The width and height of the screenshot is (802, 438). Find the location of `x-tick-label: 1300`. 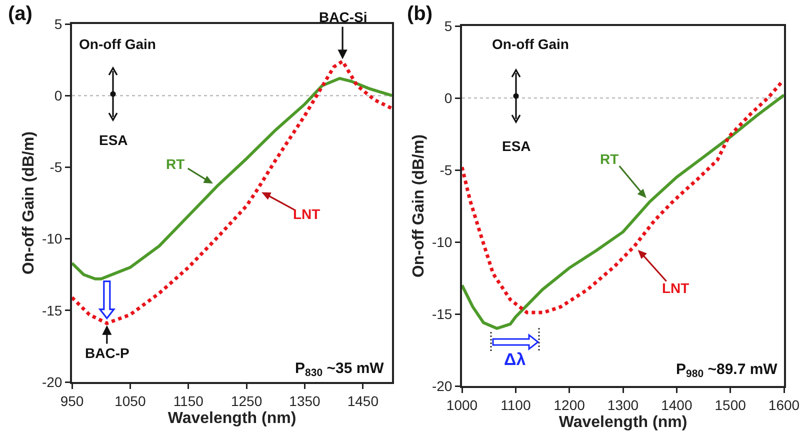

x-tick-label: 1300 is located at coordinates (623, 404).